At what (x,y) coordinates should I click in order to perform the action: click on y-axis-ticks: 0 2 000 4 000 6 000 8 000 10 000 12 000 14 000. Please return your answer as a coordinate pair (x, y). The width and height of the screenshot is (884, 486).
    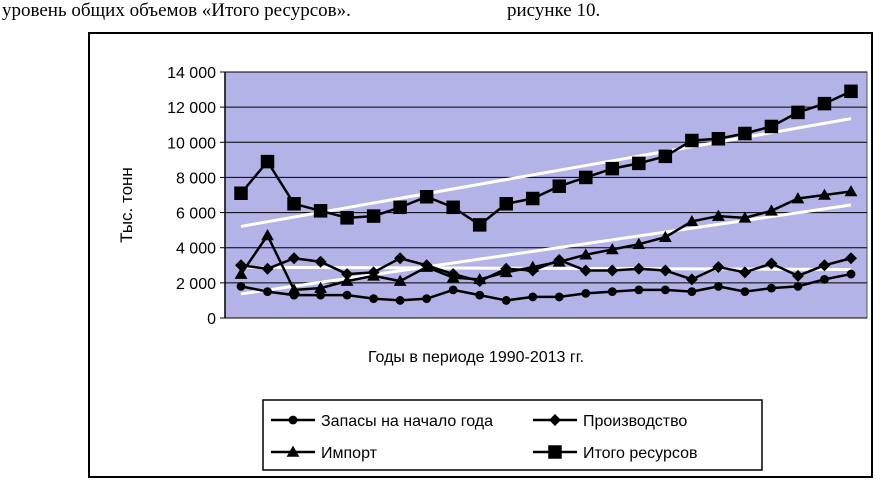
    Looking at the image, I should click on (196, 196).